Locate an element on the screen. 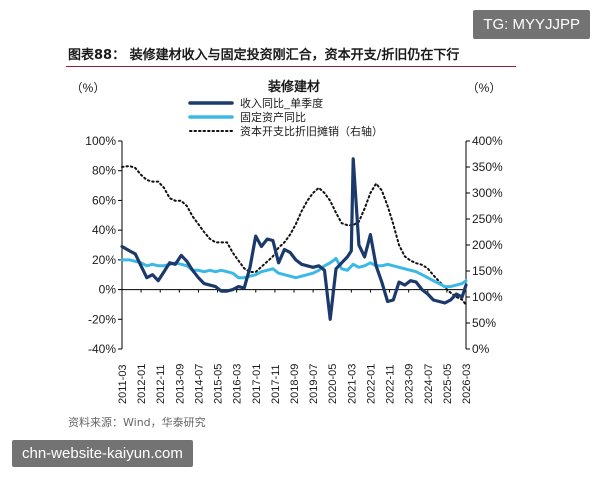 The image size is (600, 480). x-tick-label: 2013-09 is located at coordinates (180, 384).